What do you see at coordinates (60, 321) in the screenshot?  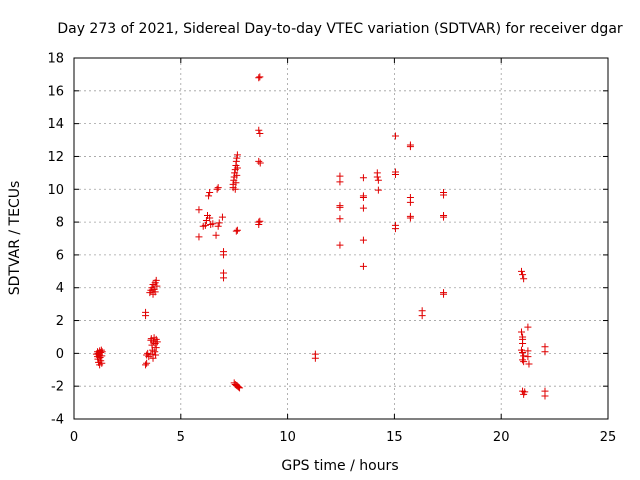 I see `y-tick-label: 2` at bounding box center [60, 321].